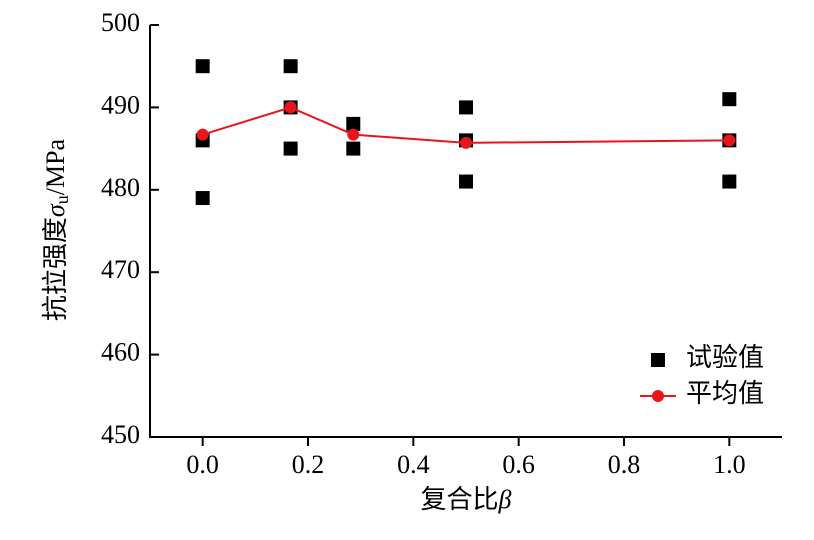 The image size is (814, 540). I want to click on y-tick-label: 480, so click(120, 187).